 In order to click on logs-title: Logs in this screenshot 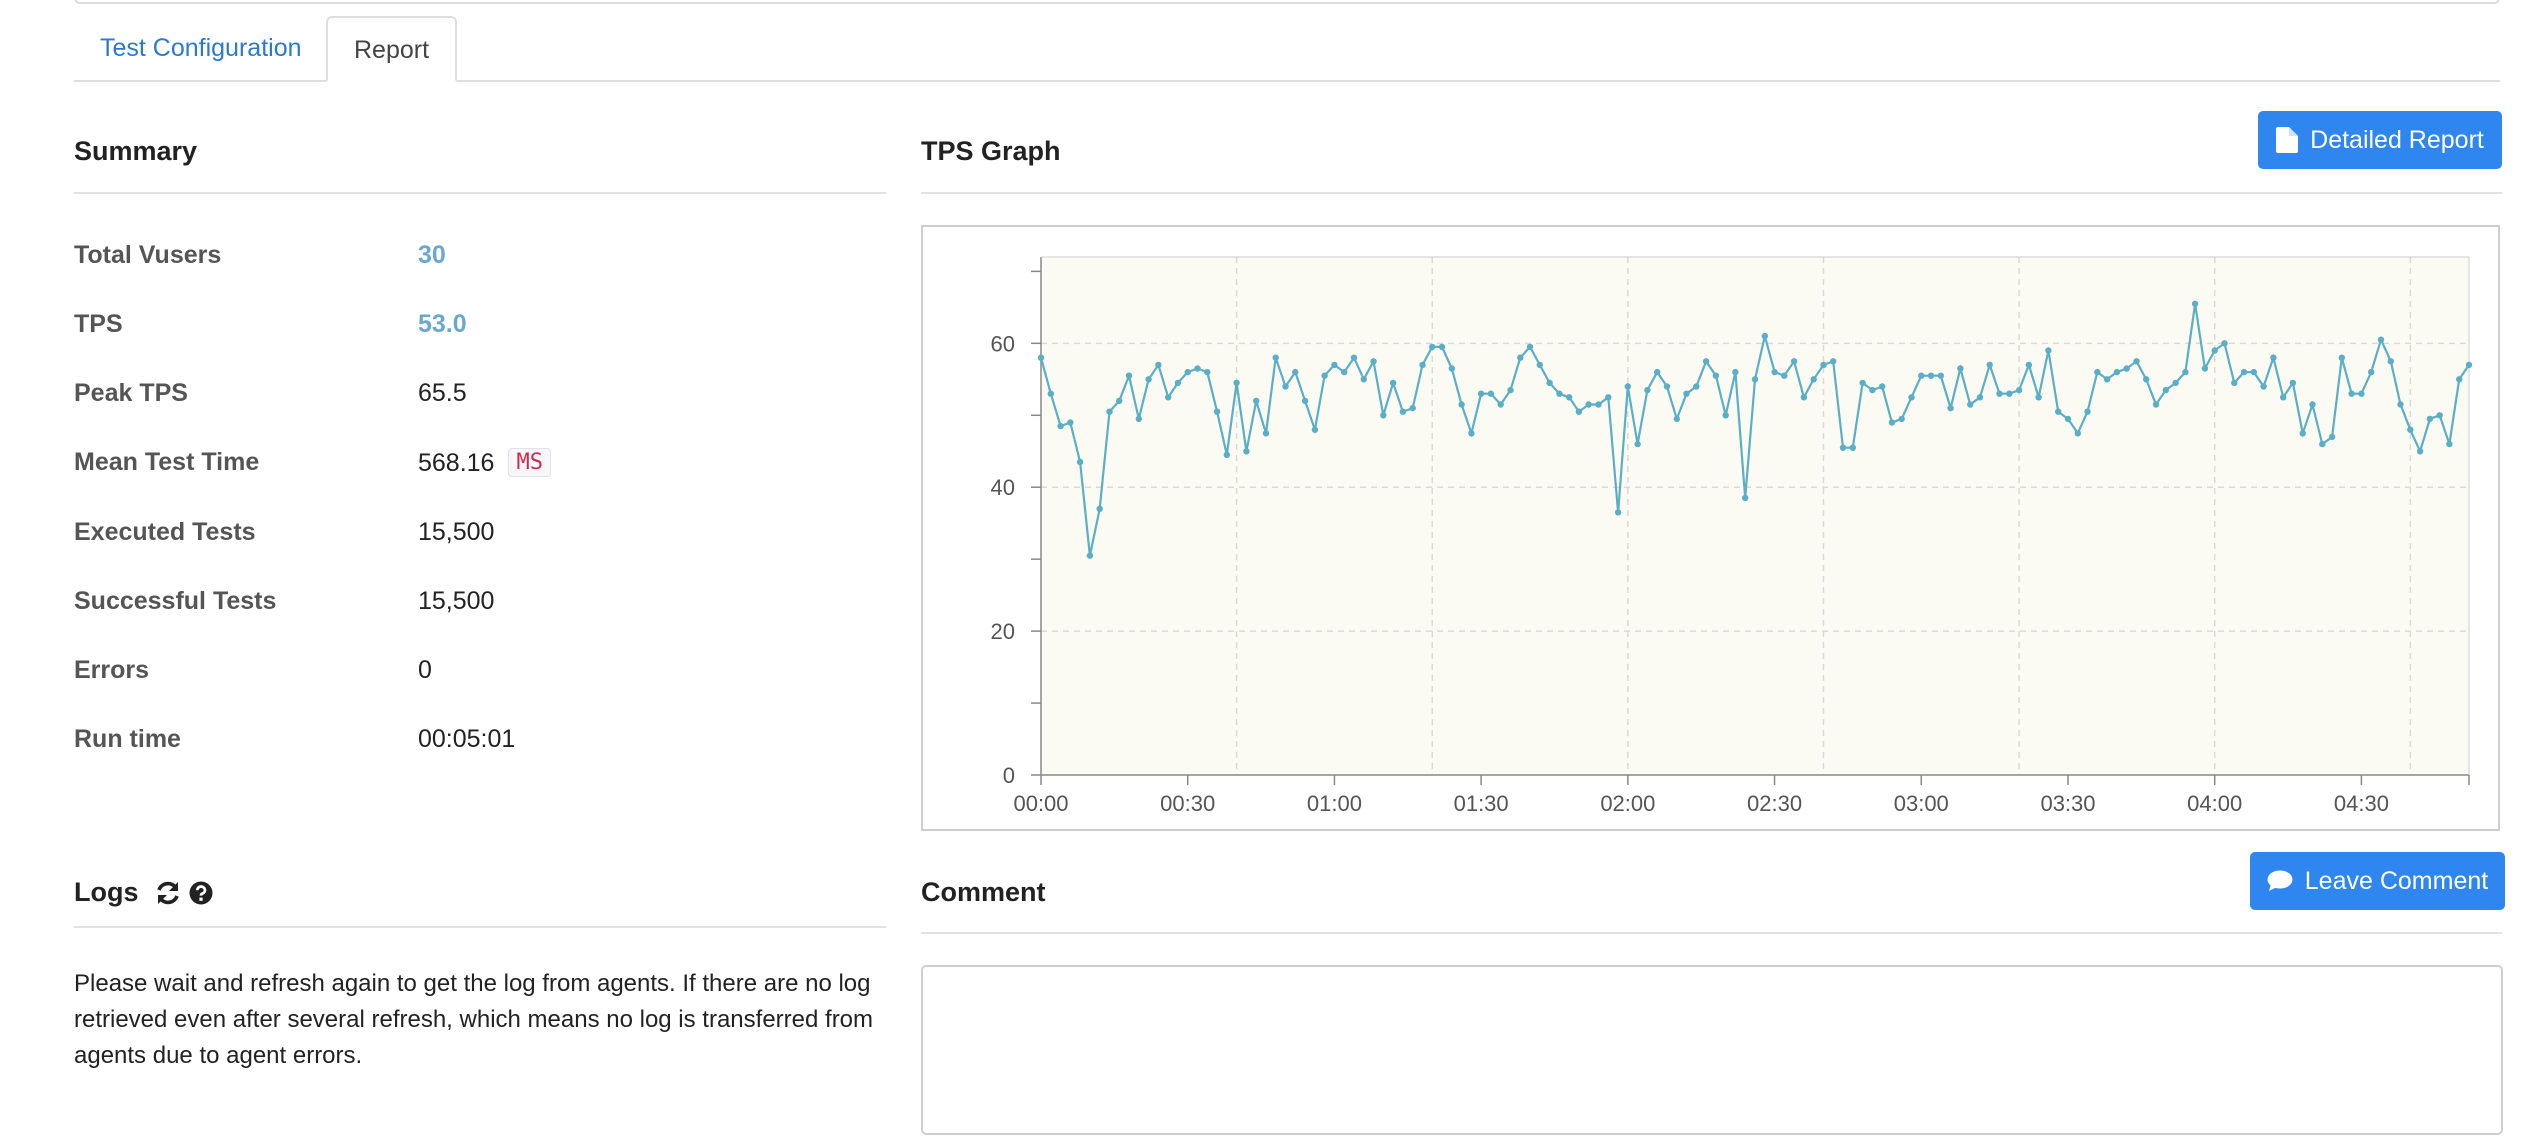, I will do `click(106, 892)`.